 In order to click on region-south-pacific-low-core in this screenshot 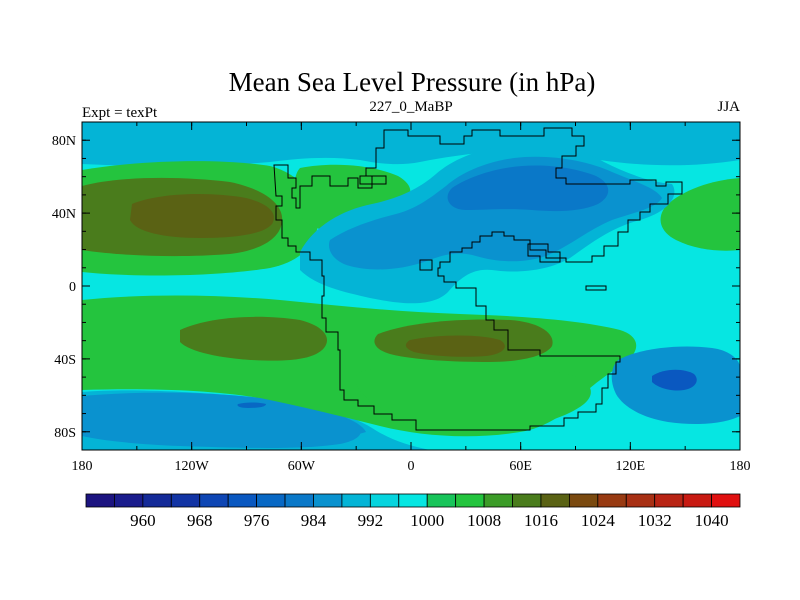, I will do `click(251, 405)`.